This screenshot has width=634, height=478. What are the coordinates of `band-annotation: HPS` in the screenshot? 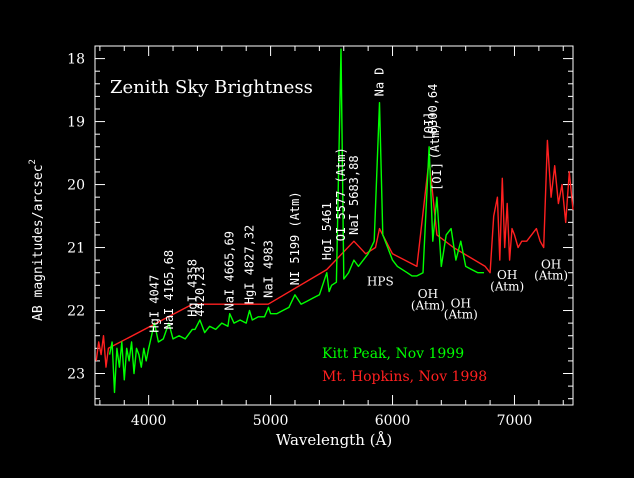 It's located at (380, 281).